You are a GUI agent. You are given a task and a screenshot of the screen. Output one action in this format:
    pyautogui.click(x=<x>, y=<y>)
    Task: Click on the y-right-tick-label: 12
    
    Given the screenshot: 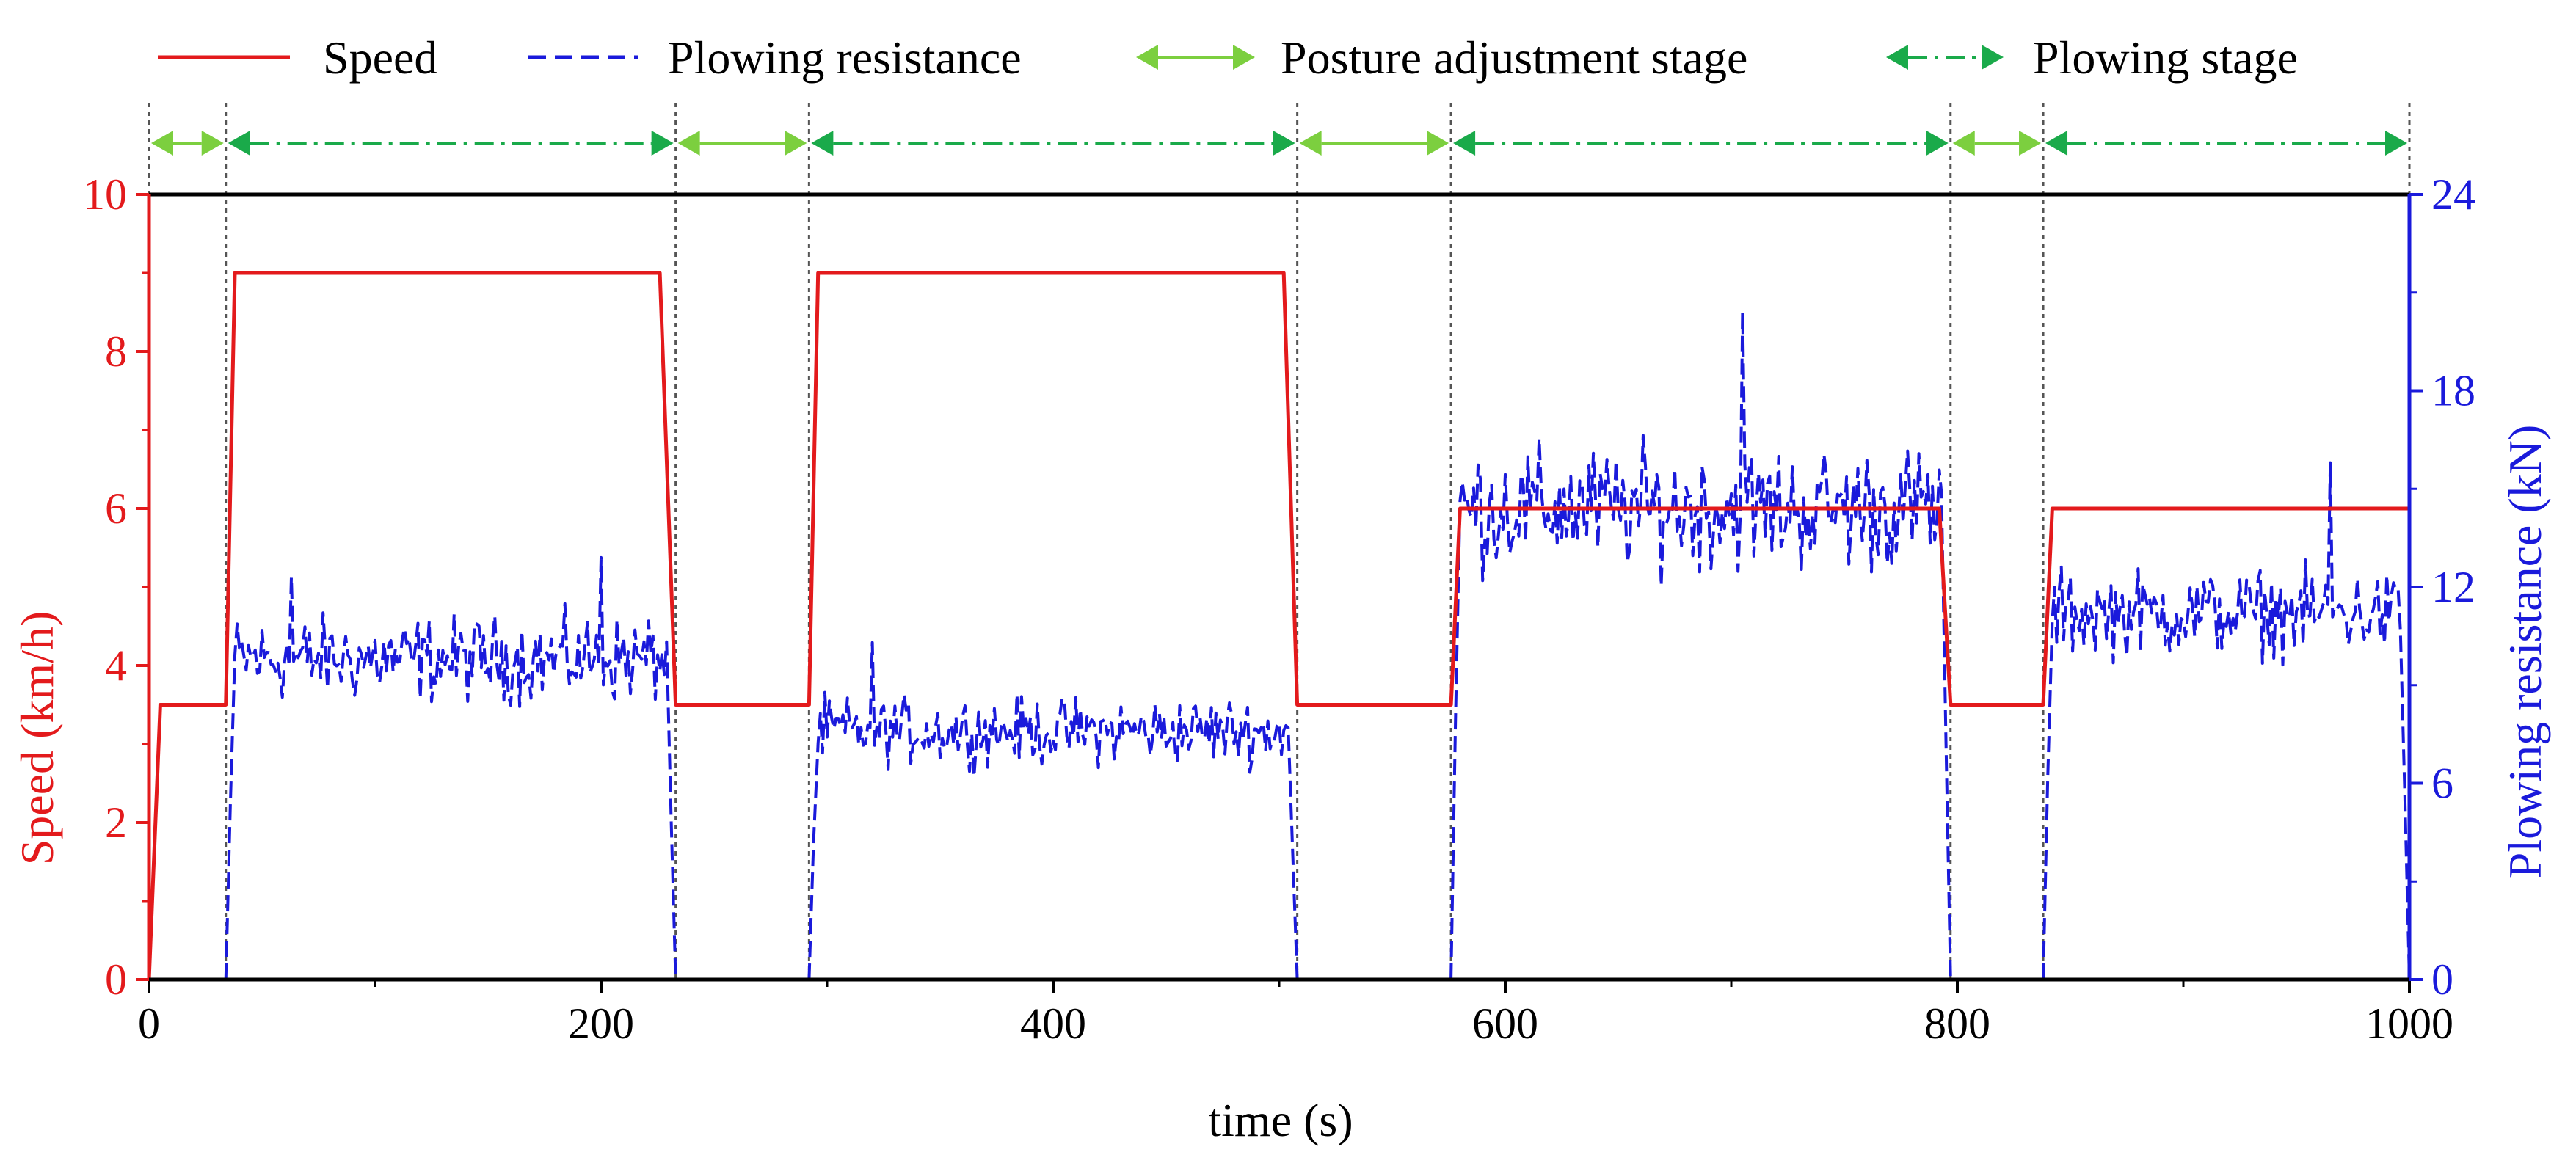 What is the action you would take?
    pyautogui.click(x=2453, y=587)
    